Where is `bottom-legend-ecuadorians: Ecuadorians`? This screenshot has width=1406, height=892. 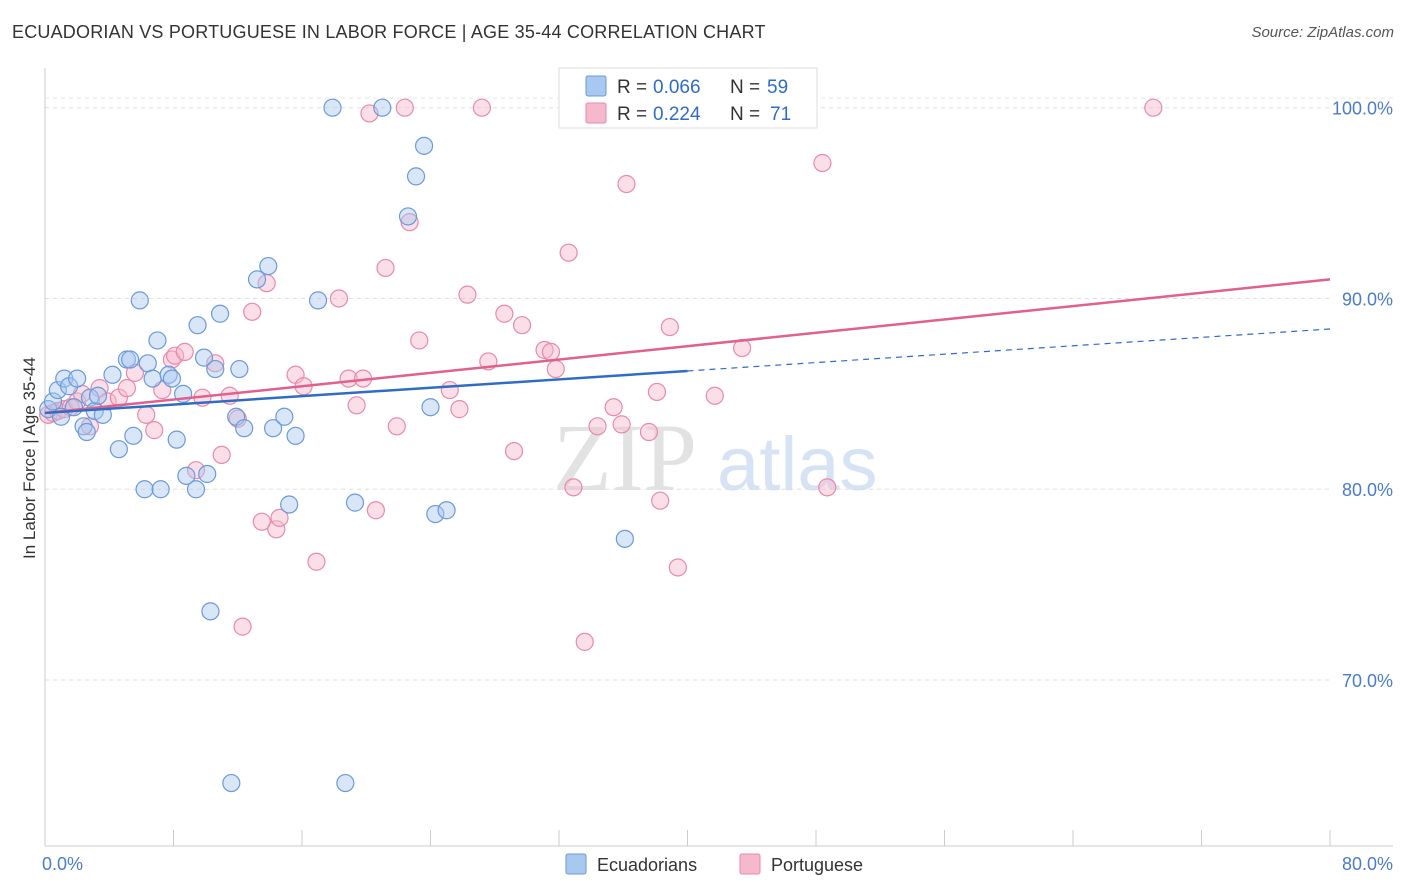
bottom-legend-ecuadorians: Ecuadorians is located at coordinates (647, 865).